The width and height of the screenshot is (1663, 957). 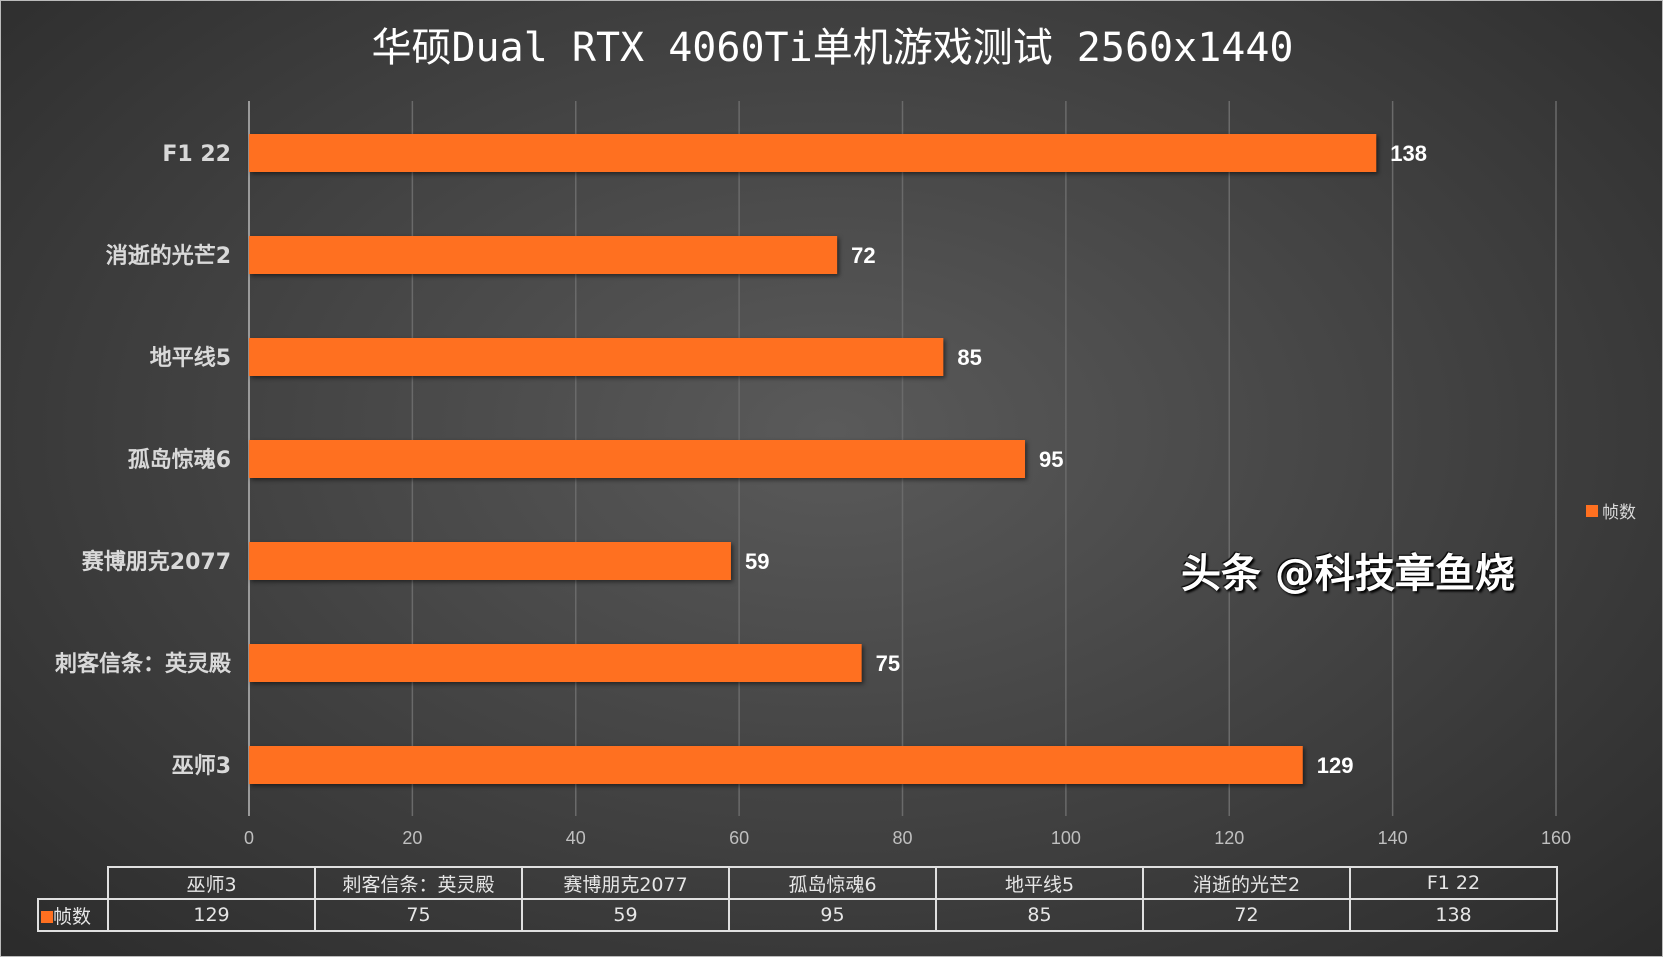 What do you see at coordinates (1039, 915) in the screenshot?
I see `table-value-cell: 85` at bounding box center [1039, 915].